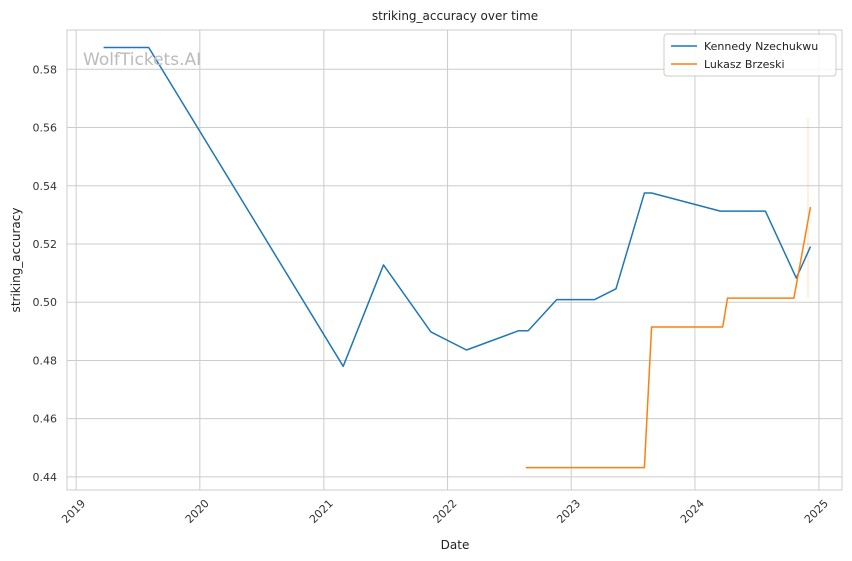 Image resolution: width=852 pixels, height=561 pixels. Describe the element at coordinates (455, 16) in the screenshot. I see `chart-title: striking_accuracy over time` at that location.